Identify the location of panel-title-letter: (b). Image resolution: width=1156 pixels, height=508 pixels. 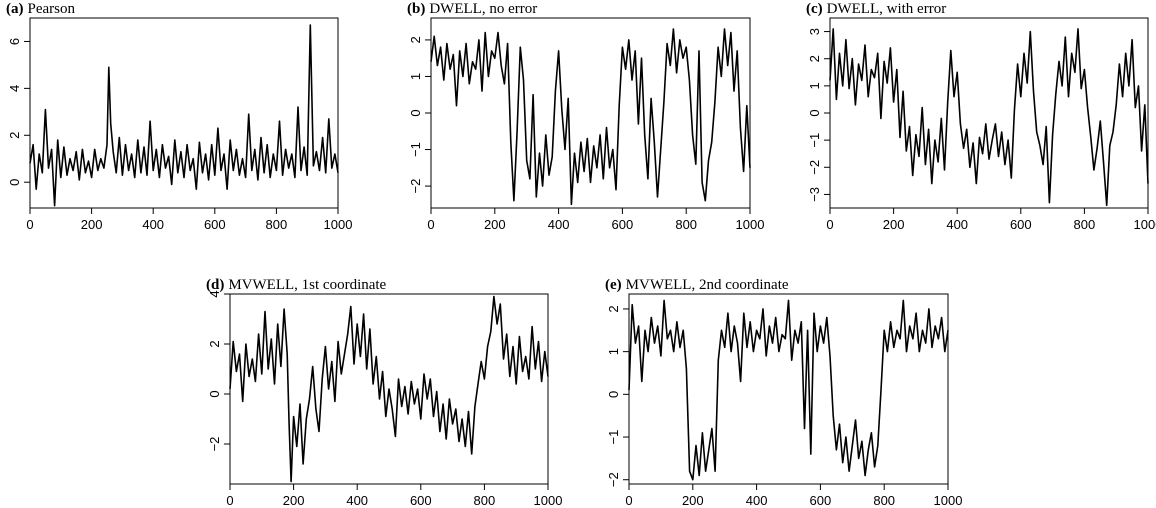
(416, 9).